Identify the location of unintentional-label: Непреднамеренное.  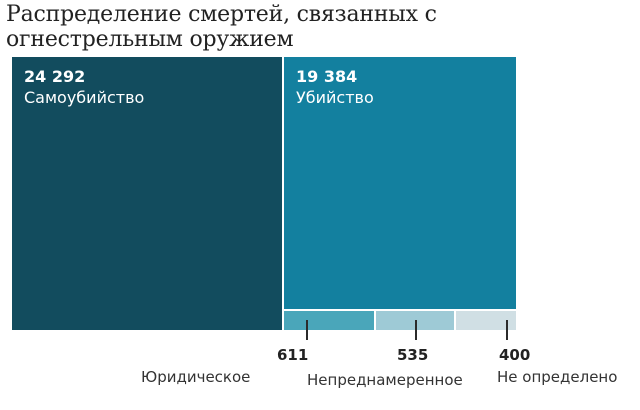
(385, 380).